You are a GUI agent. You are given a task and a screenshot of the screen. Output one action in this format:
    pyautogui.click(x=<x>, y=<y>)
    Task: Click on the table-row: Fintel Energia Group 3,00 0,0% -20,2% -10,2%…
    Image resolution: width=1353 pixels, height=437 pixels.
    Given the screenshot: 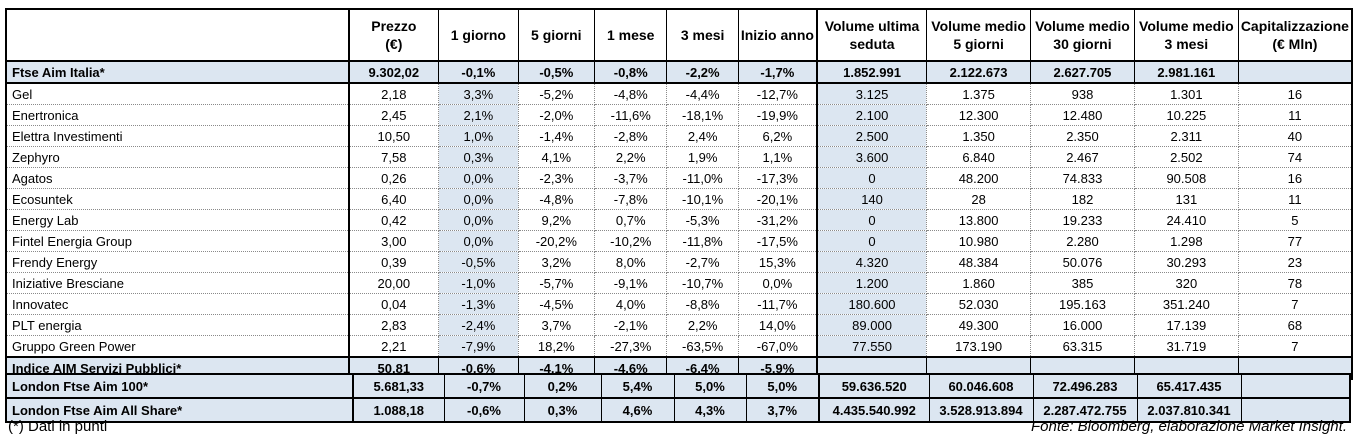 What is the action you would take?
    pyautogui.click(x=679, y=241)
    